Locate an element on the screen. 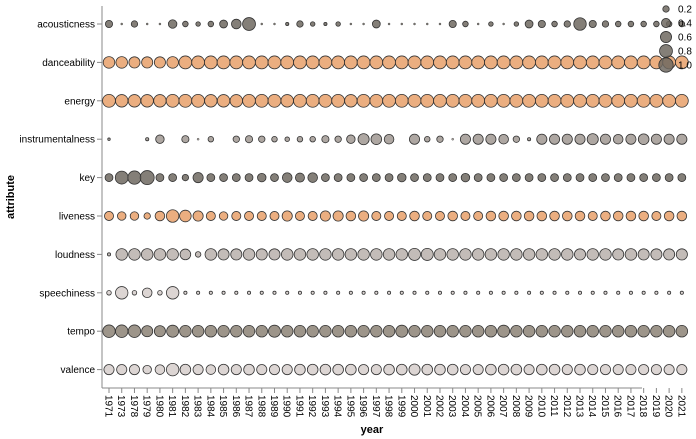  bubble-acousticness-2016 is located at coordinates (618, 24).